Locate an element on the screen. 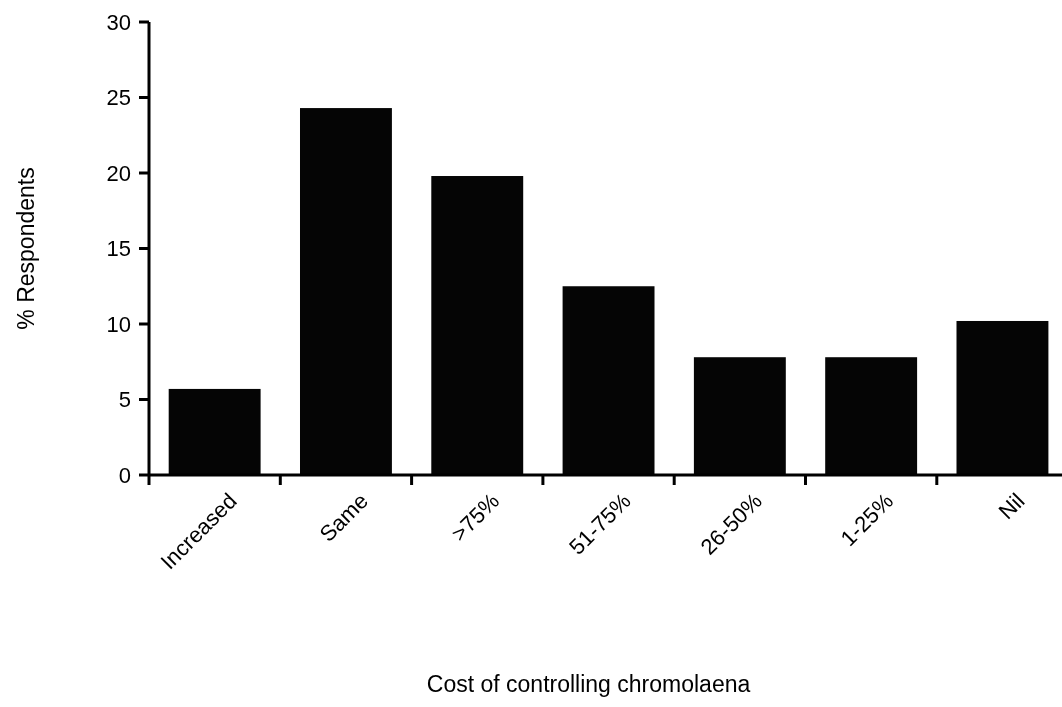 This screenshot has width=1062, height=707. y-tick-label: 15 is located at coordinates (118, 249).